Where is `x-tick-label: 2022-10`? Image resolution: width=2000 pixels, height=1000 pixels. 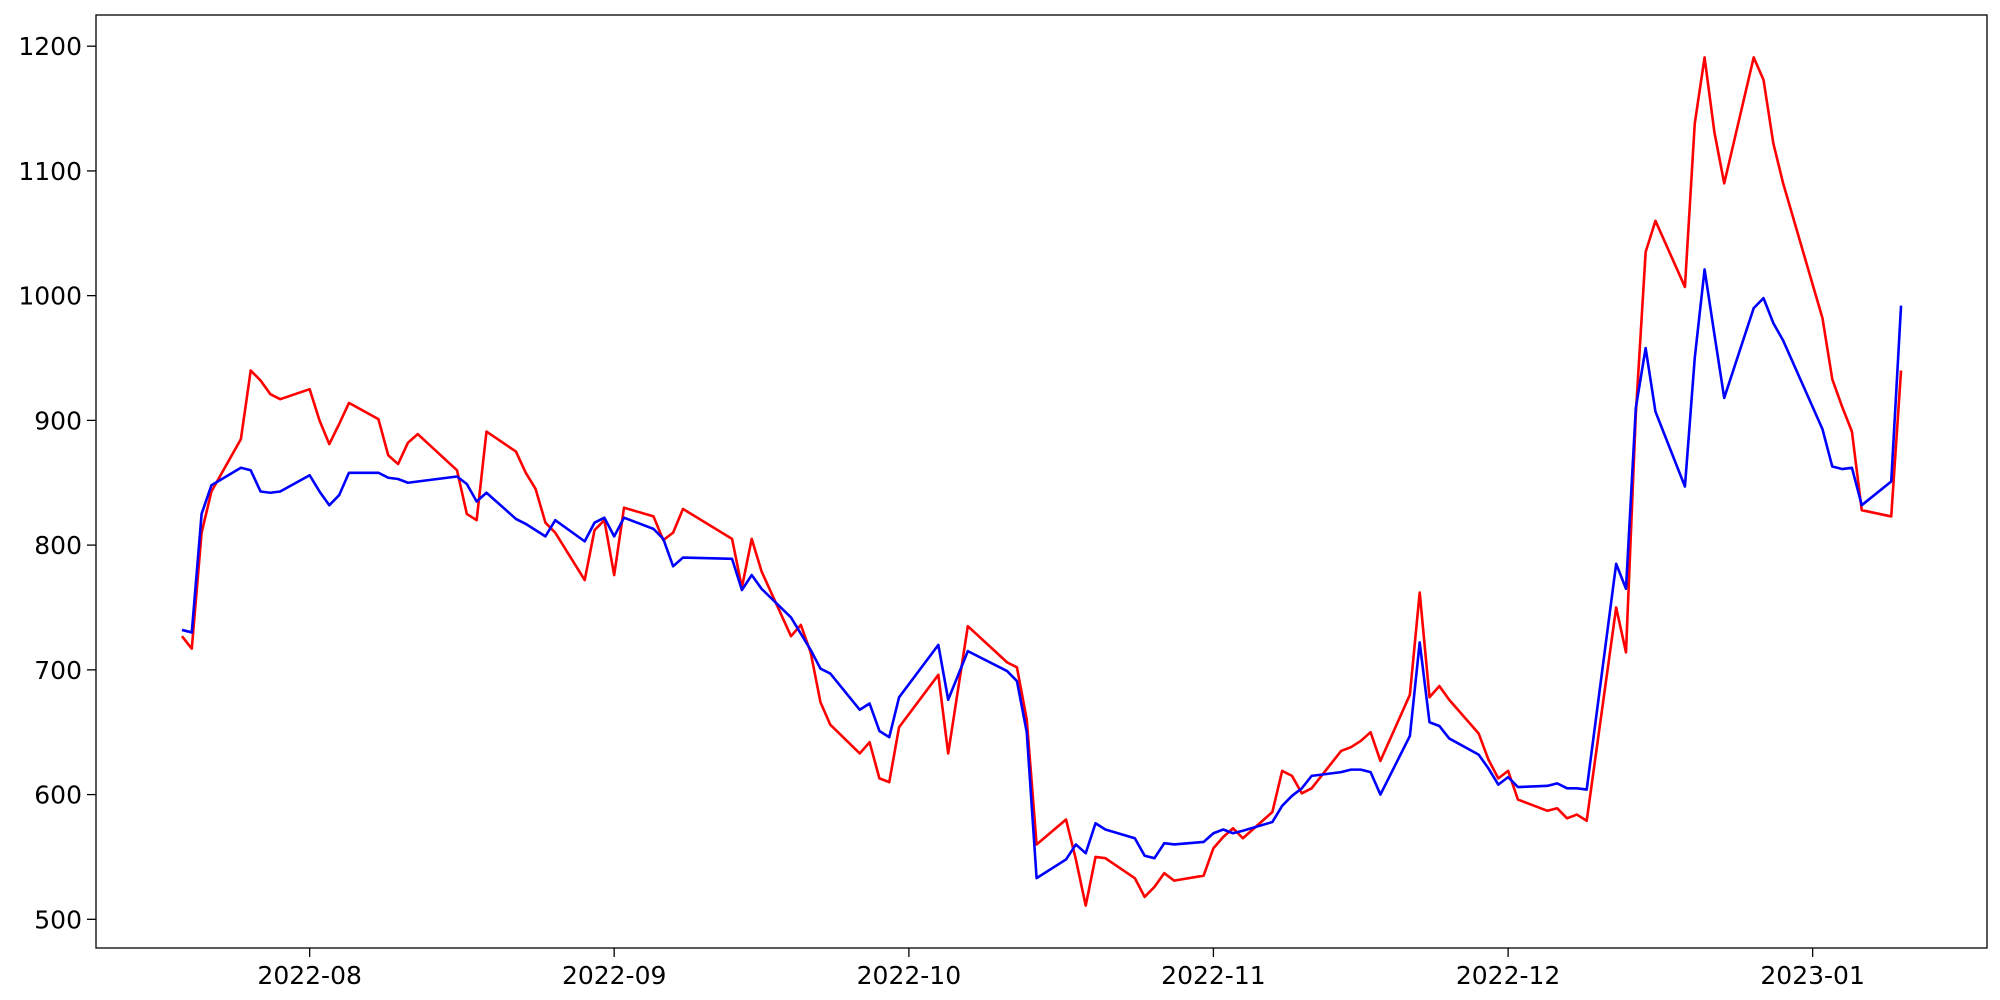
x-tick-label: 2022-10 is located at coordinates (909, 975).